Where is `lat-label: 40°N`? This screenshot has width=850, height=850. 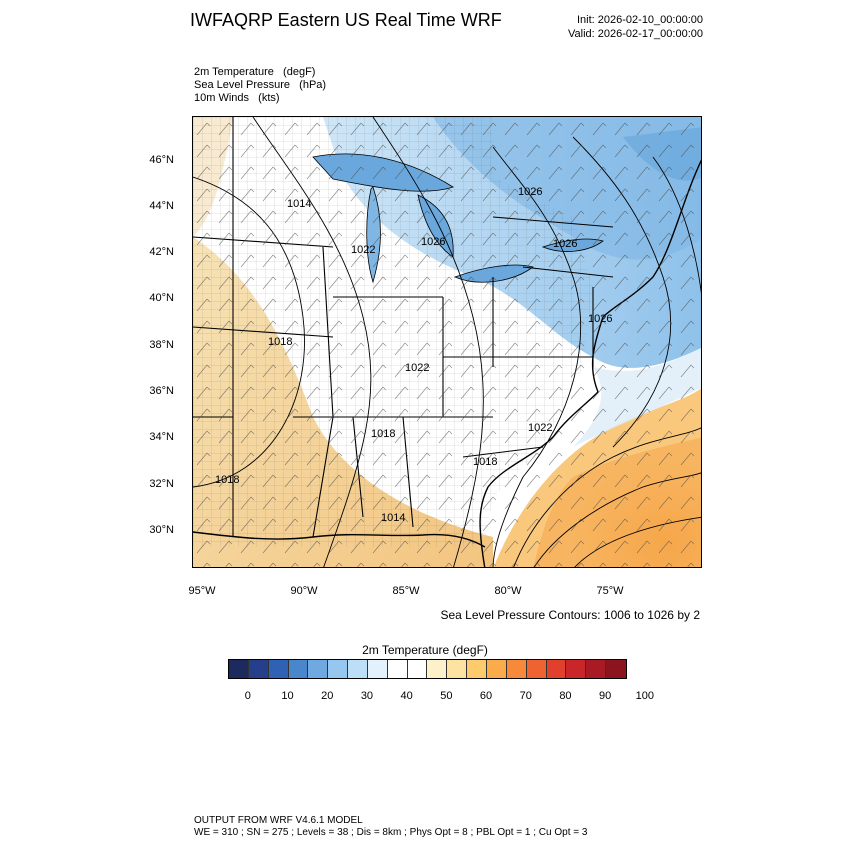 lat-label: 40°N is located at coordinates (161, 298).